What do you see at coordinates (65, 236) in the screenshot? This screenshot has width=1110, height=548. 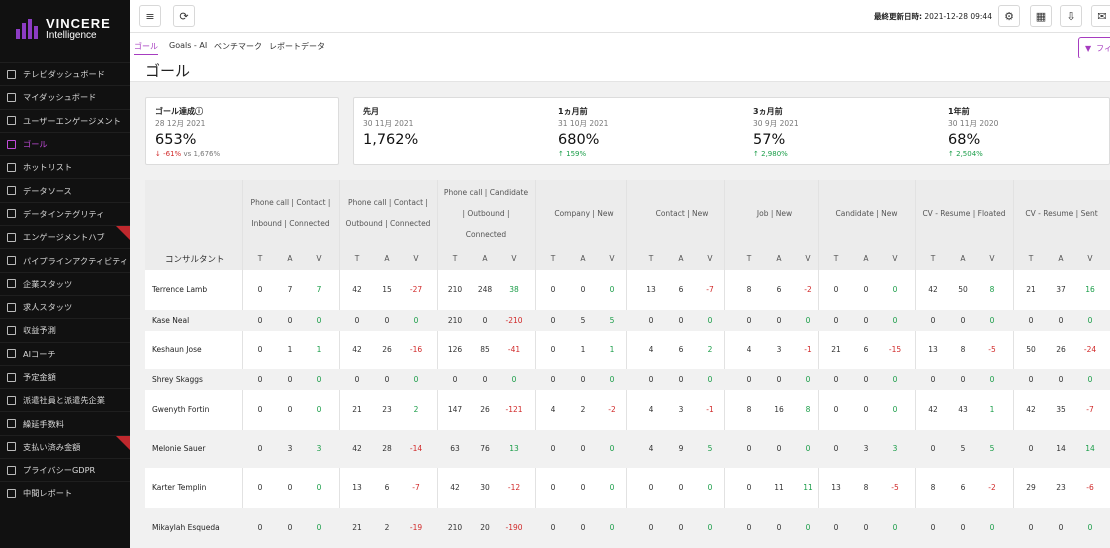 I see `sidebar-item-7: エンゲージメントハブ` at bounding box center [65, 236].